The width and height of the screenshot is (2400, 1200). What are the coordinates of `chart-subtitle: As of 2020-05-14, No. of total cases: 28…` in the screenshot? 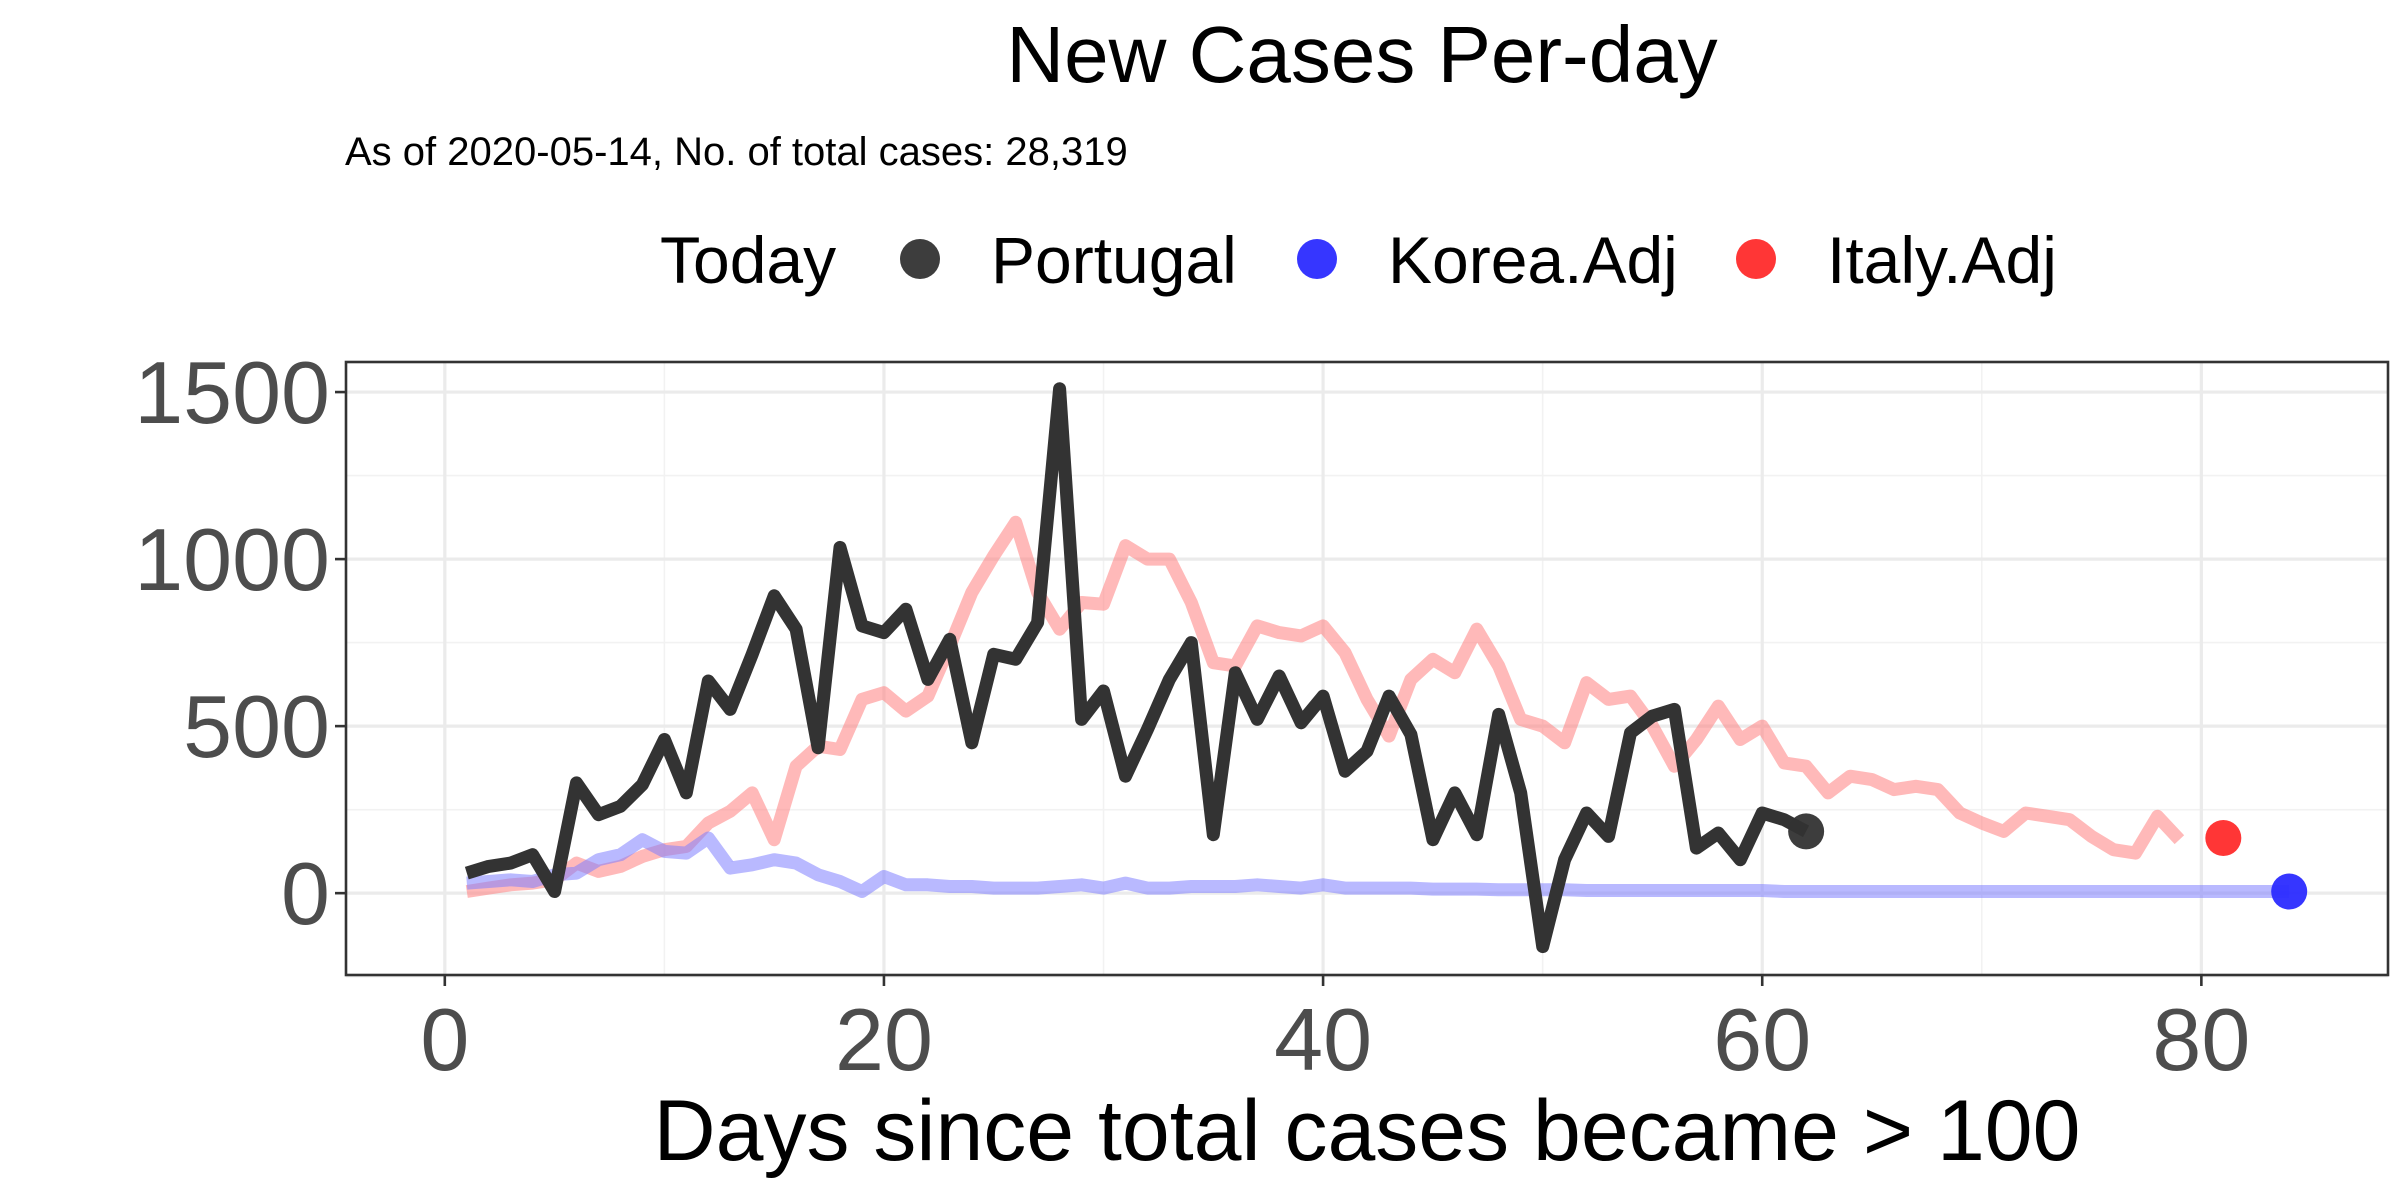 It's located at (736, 152).